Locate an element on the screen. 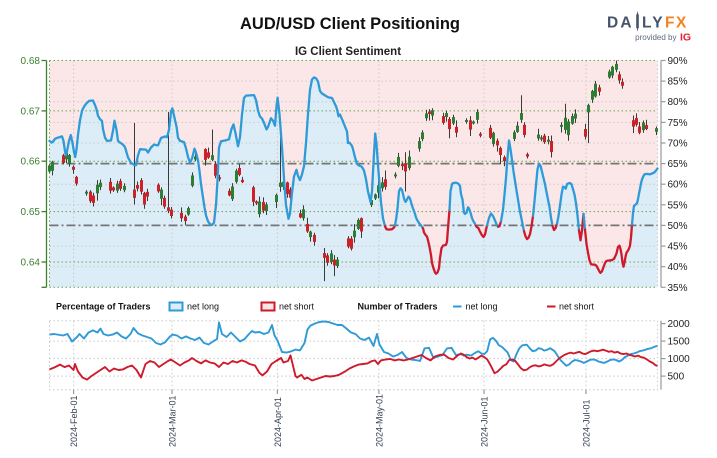  svg-text: 40% is located at coordinates (678, 267).